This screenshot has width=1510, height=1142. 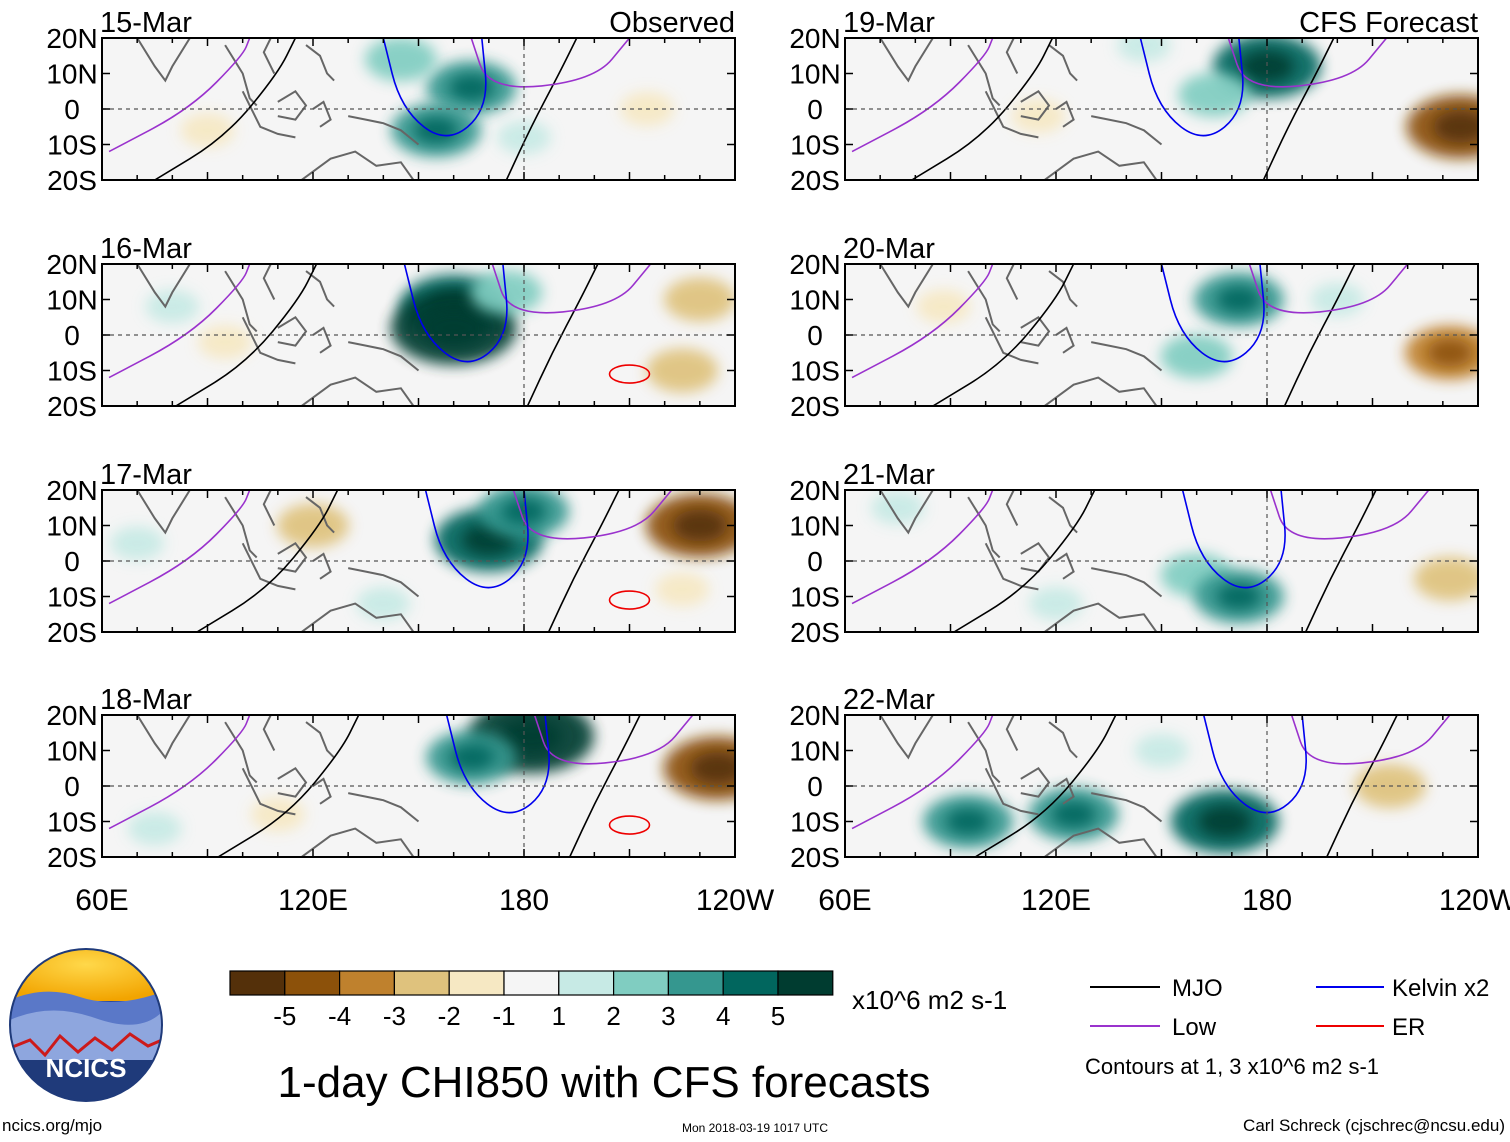 What do you see at coordinates (1232, 1066) in the screenshot?
I see `contours-note: Contours at 1, 3 x10^6 m2 s-1` at bounding box center [1232, 1066].